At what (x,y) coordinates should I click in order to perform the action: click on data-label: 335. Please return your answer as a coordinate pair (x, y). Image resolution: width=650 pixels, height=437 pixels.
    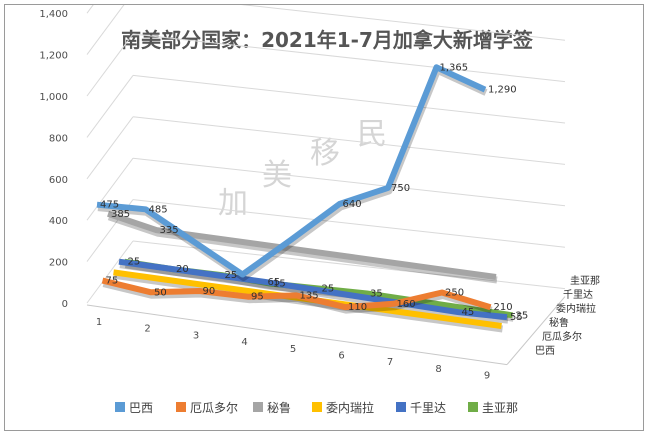
    Looking at the image, I should click on (169, 230).